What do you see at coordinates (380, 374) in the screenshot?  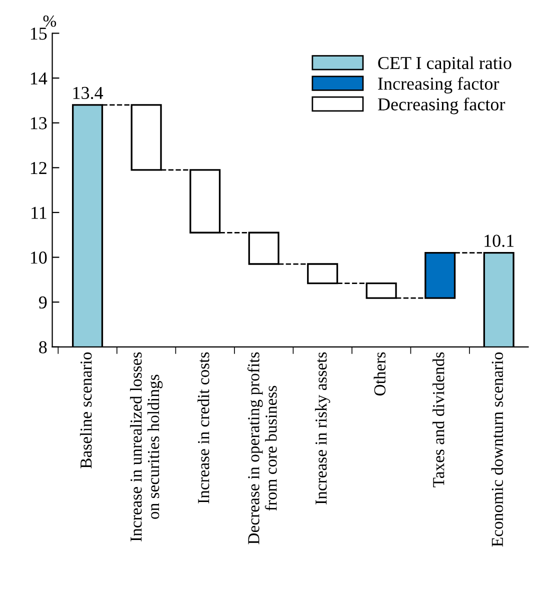 I see `x-tick-label: Others` at bounding box center [380, 374].